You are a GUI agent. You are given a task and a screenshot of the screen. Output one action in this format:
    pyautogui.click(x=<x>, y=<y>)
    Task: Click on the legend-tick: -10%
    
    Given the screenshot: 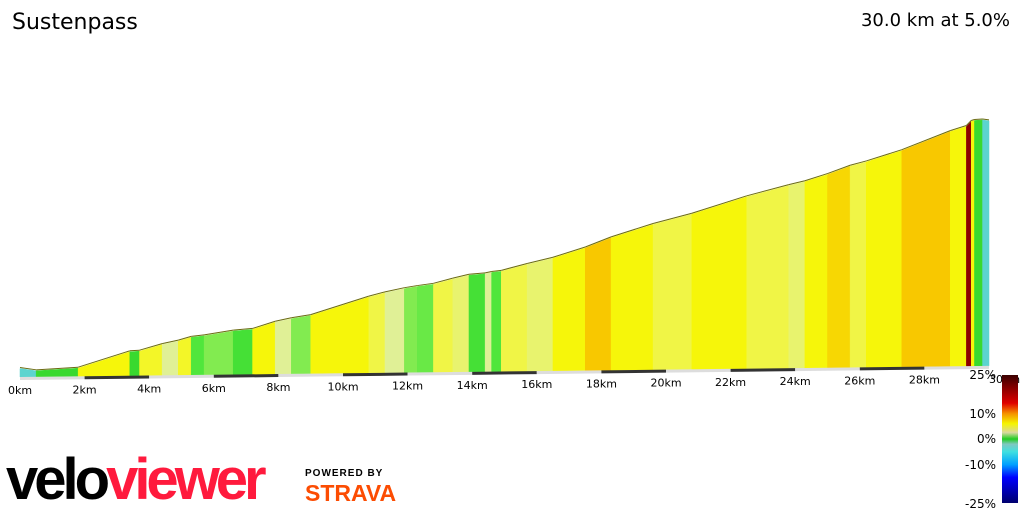 What is the action you would take?
    pyautogui.click(x=980, y=465)
    